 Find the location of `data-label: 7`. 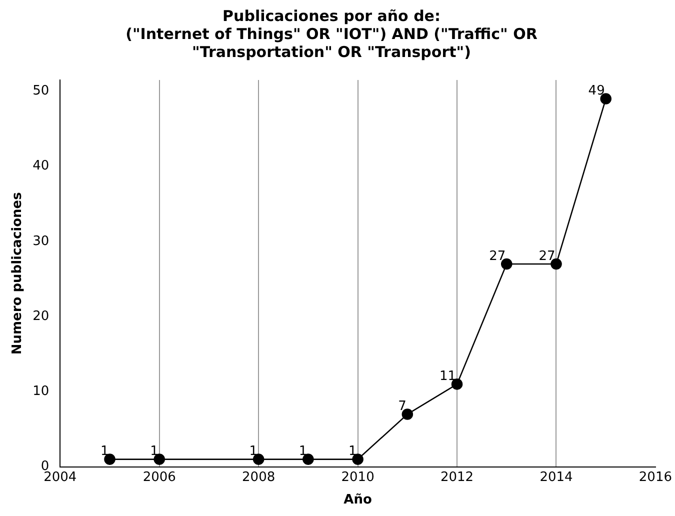

data-label: 7 is located at coordinates (402, 406).